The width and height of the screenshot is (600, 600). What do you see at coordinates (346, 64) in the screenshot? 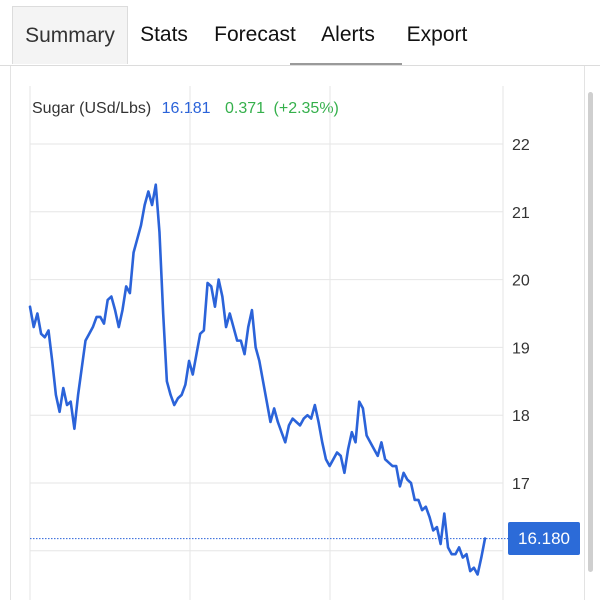
I see `tab-indicator` at bounding box center [346, 64].